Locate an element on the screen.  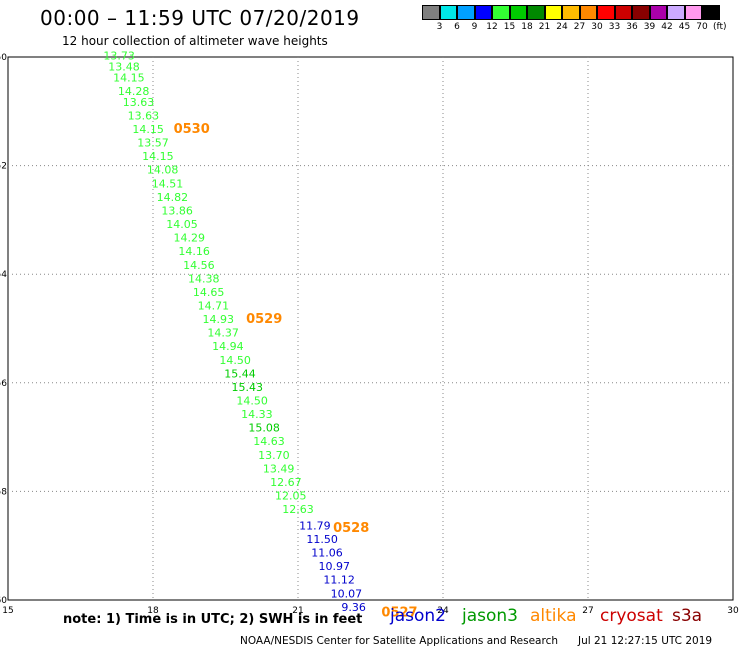
swh-value-jason2: 10.07 is located at coordinates (347, 593).